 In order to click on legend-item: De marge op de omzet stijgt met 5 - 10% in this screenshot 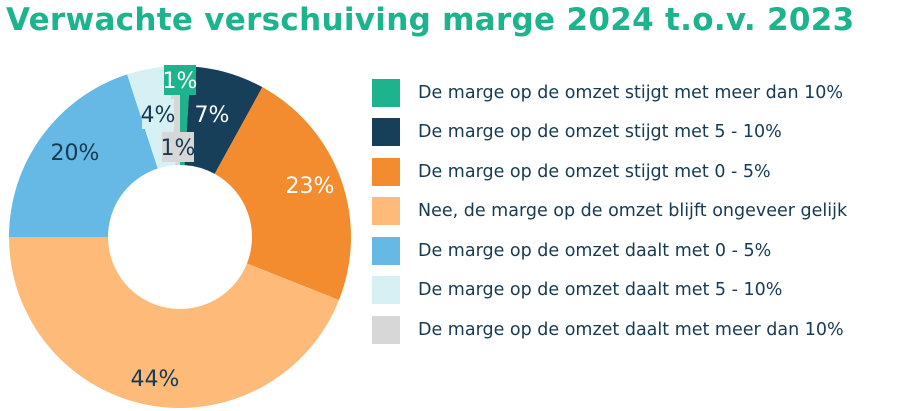, I will do `click(609, 133)`.